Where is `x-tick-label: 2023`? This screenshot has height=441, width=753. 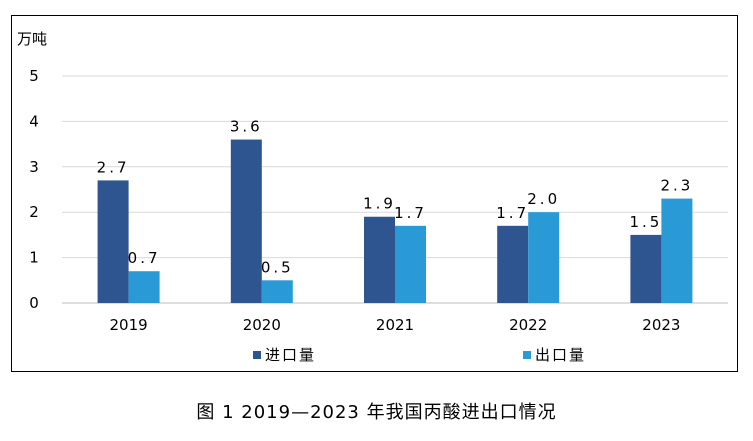 x-tick-label: 2023 is located at coordinates (661, 325).